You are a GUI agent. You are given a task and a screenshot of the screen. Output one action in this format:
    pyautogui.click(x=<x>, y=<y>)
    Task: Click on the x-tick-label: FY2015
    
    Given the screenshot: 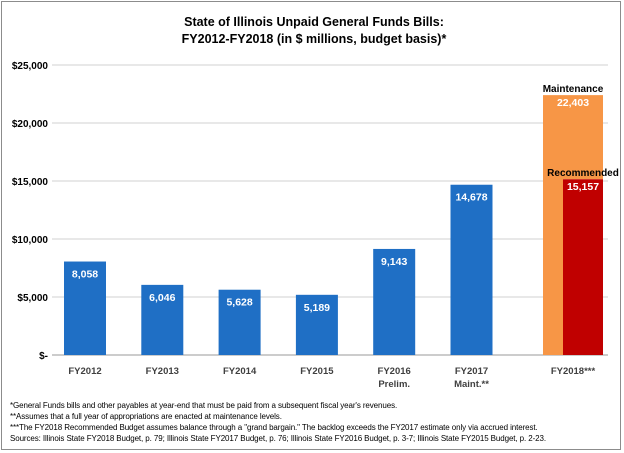 What is the action you would take?
    pyautogui.click(x=317, y=371)
    